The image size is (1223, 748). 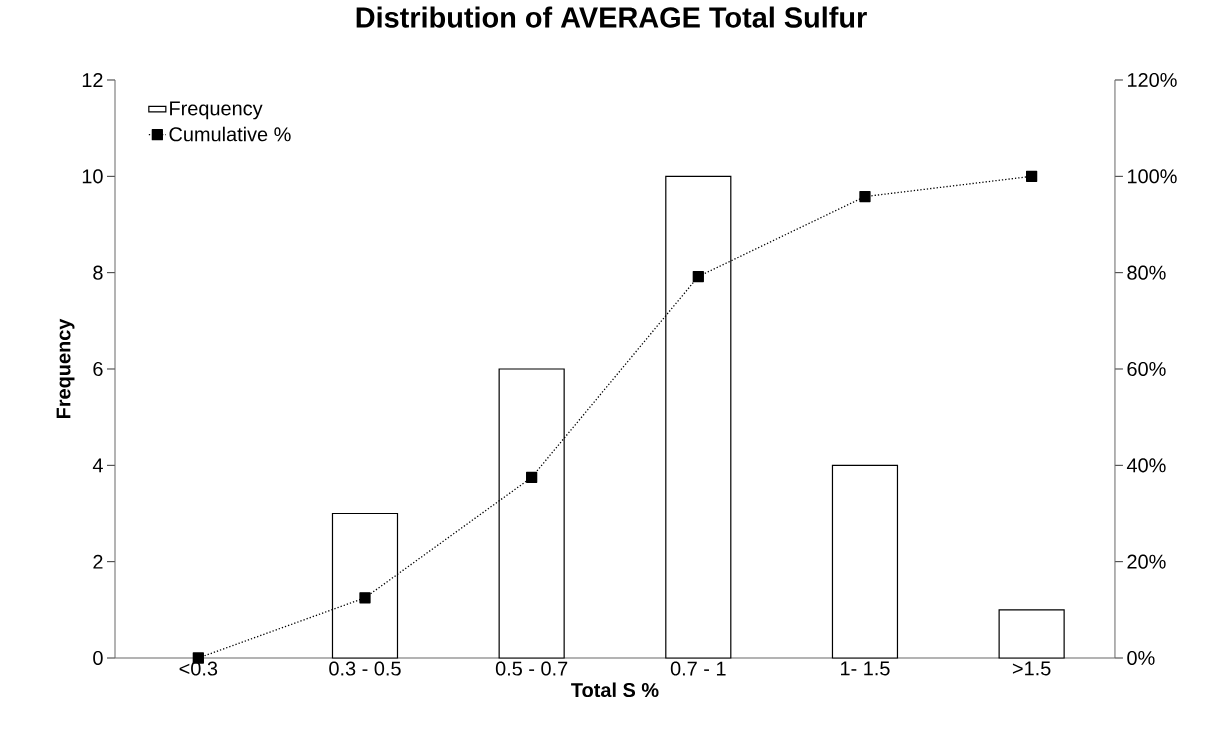 I want to click on y2-tick-label: 20%, so click(x=1146, y=561).